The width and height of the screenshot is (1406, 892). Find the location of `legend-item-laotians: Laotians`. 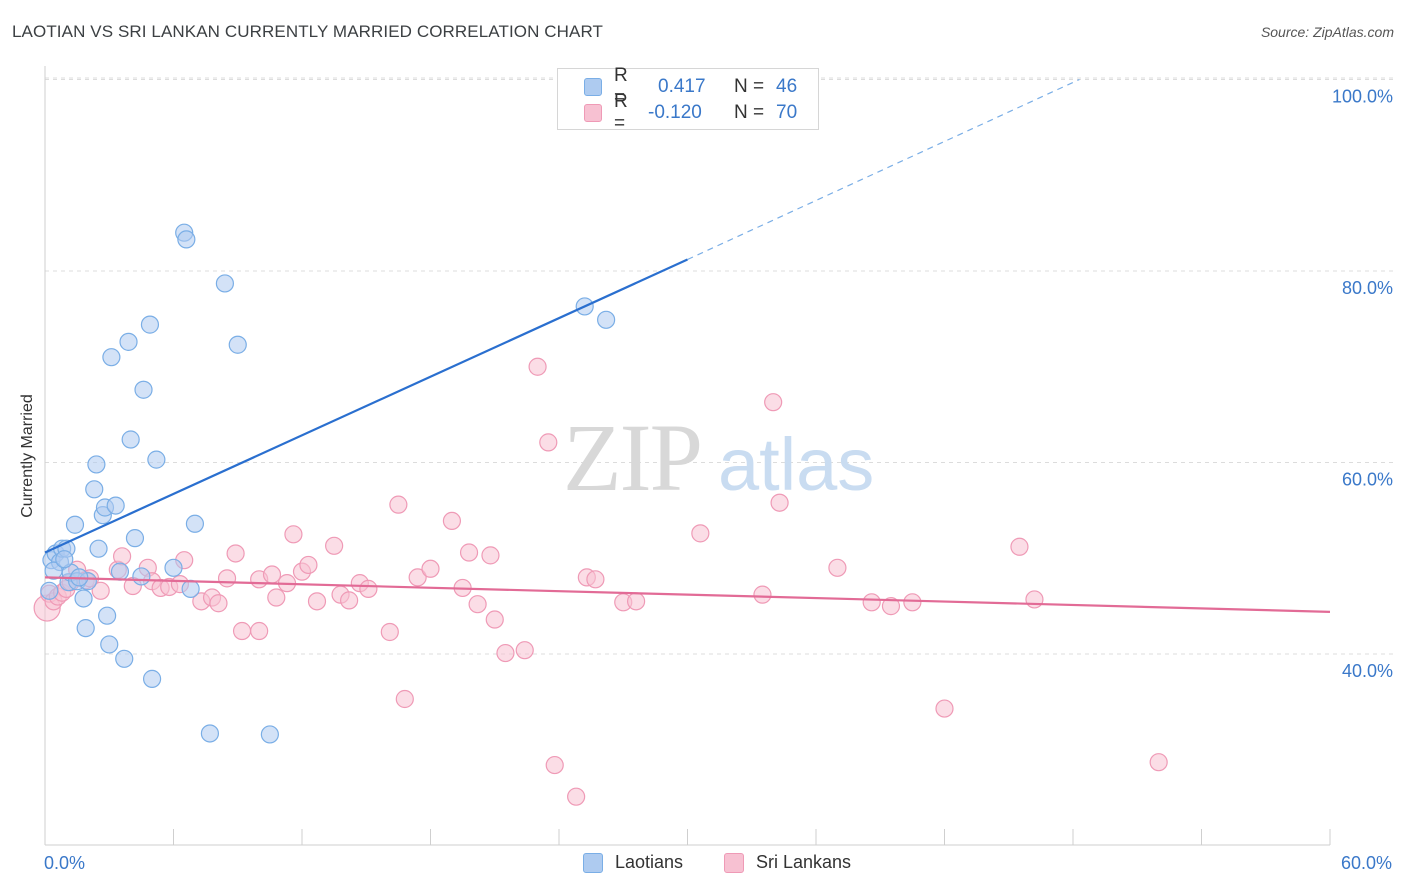

legend-item-laotians: Laotians is located at coordinates (633, 862).